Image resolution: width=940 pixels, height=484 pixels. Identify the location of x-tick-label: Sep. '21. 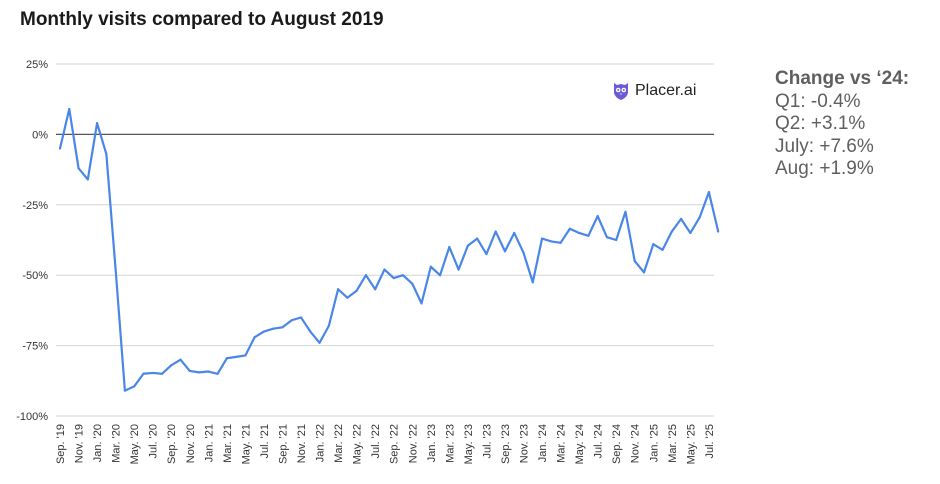
(283, 444).